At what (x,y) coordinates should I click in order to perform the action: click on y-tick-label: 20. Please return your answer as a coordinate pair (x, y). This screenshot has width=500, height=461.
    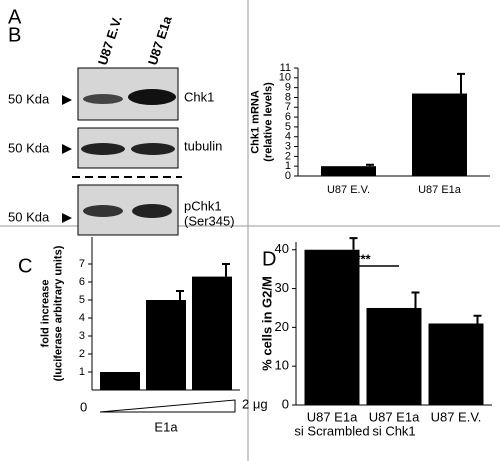
    Looking at the image, I should click on (282, 326).